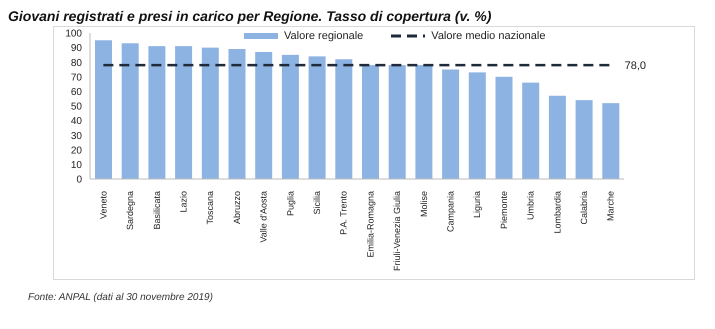 This screenshot has width=715, height=329. I want to click on x-tick-label: Campania, so click(450, 211).